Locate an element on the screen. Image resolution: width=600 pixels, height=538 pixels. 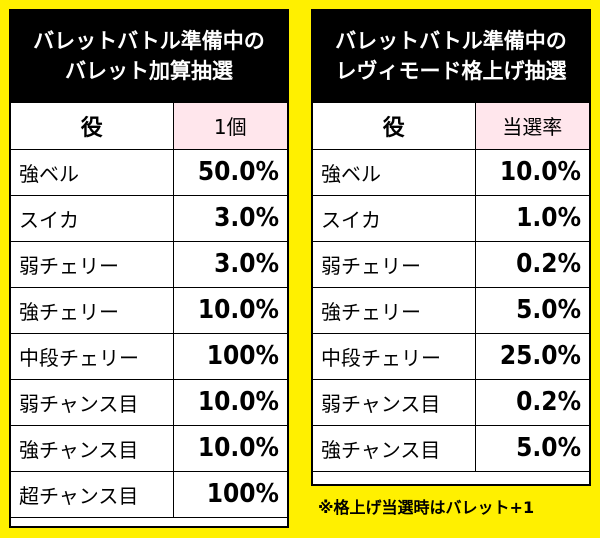
table-row: 強ベル 10.0% is located at coordinates (451, 172).